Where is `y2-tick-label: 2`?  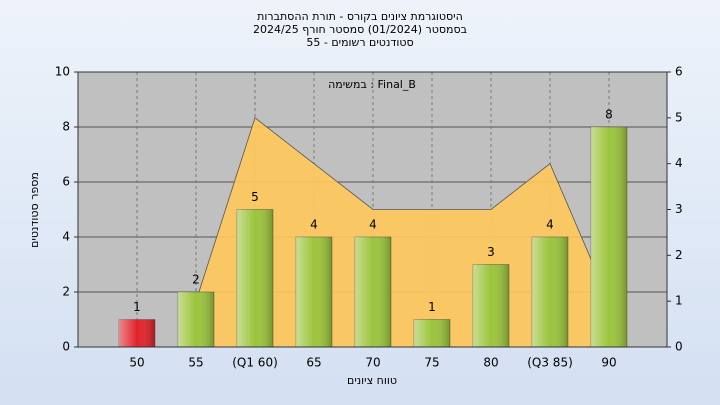
y2-tick-label: 2 is located at coordinates (679, 255).